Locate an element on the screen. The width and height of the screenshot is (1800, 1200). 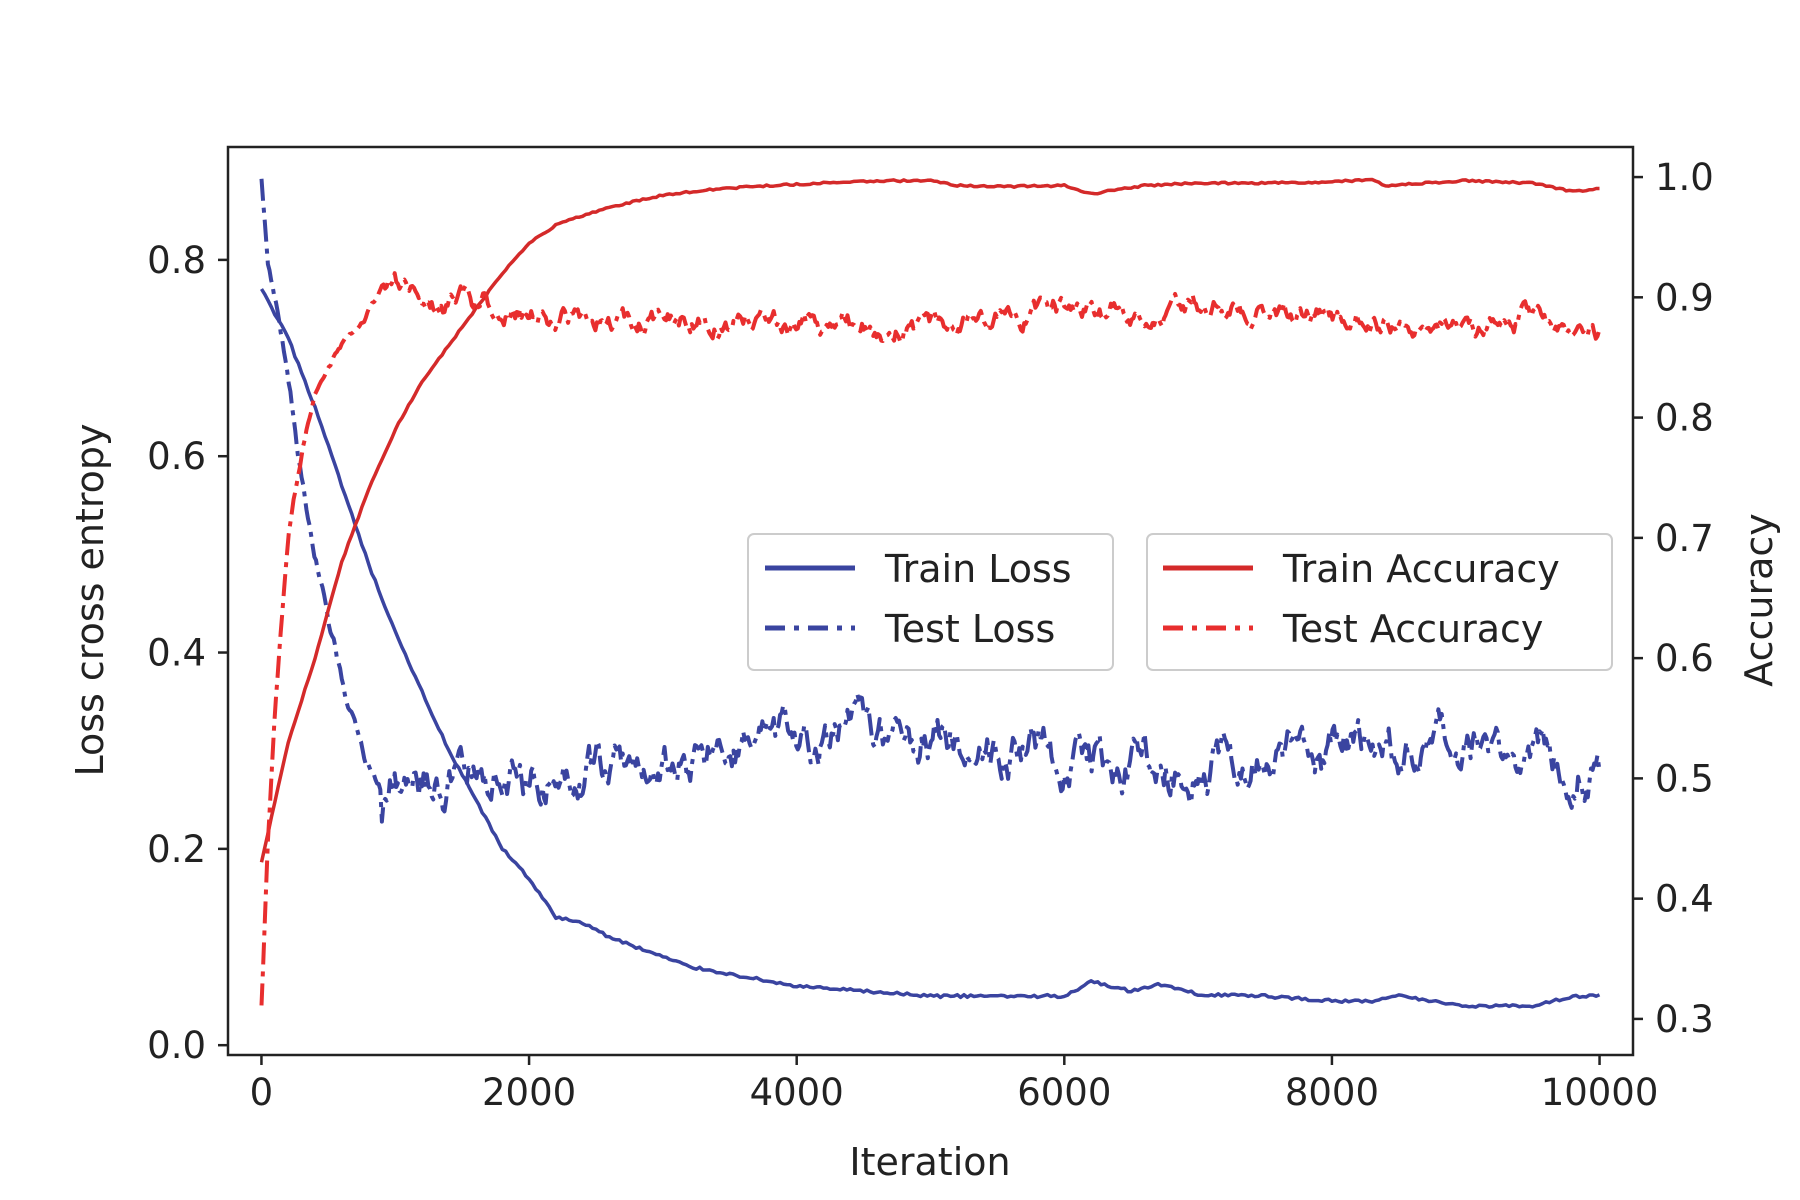
x-tick-label: 8000 is located at coordinates (1332, 1092).